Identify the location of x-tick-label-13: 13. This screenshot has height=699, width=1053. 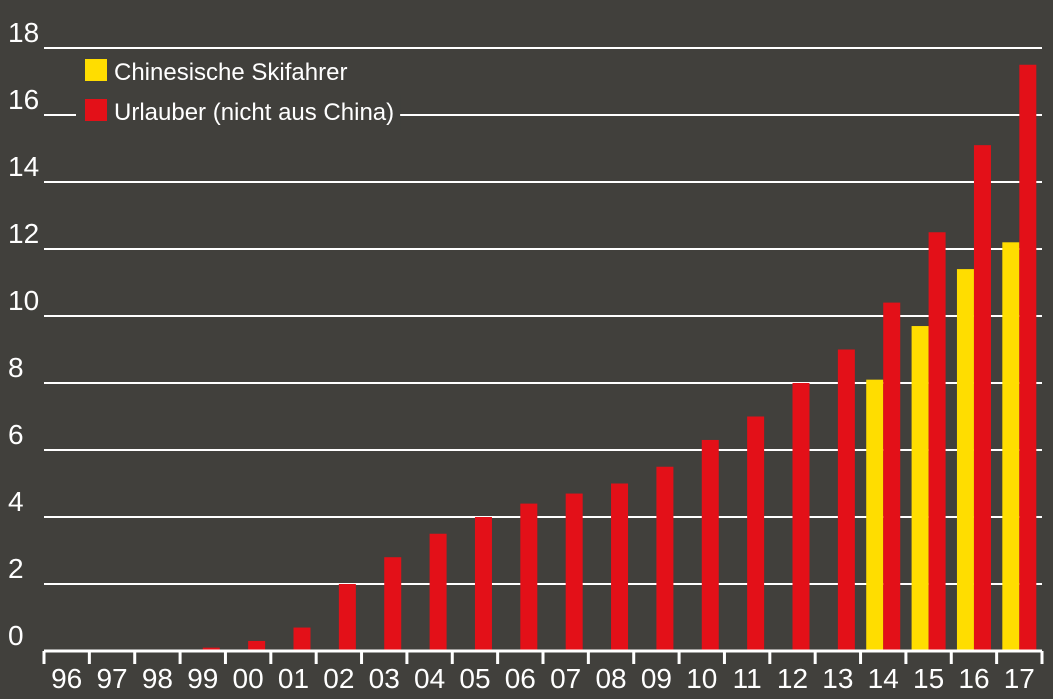
(837, 678).